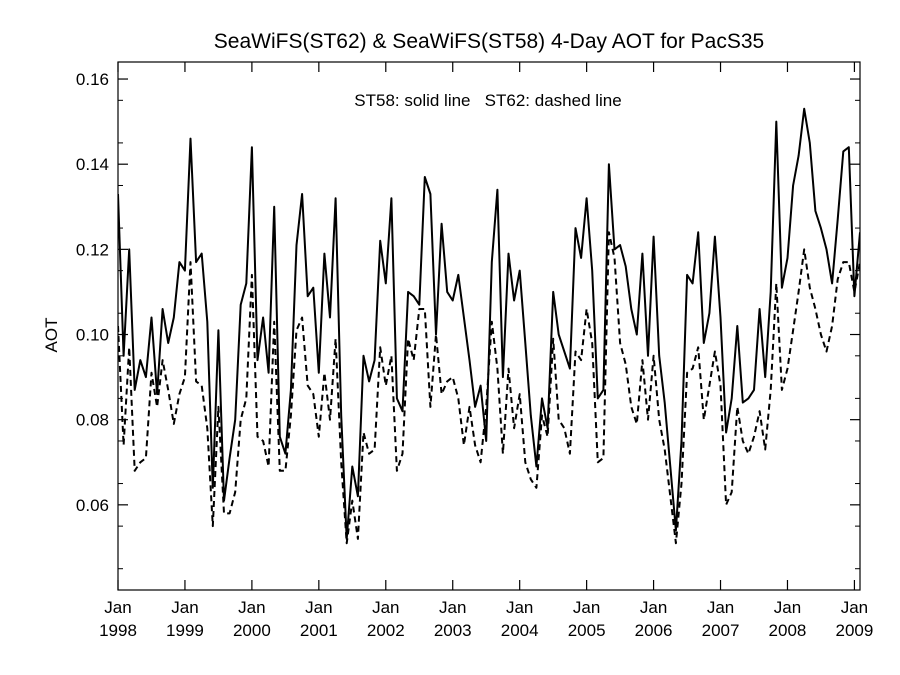 This screenshot has width=900, height=675. I want to click on x-tick-year: 2007, so click(721, 630).